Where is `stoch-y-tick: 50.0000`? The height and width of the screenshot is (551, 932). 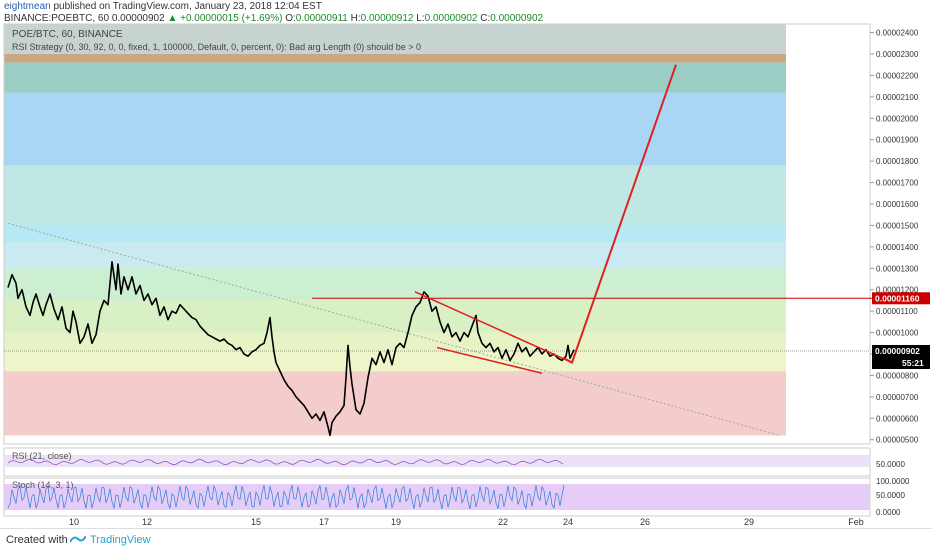 stoch-y-tick: 50.0000 is located at coordinates (890, 495).